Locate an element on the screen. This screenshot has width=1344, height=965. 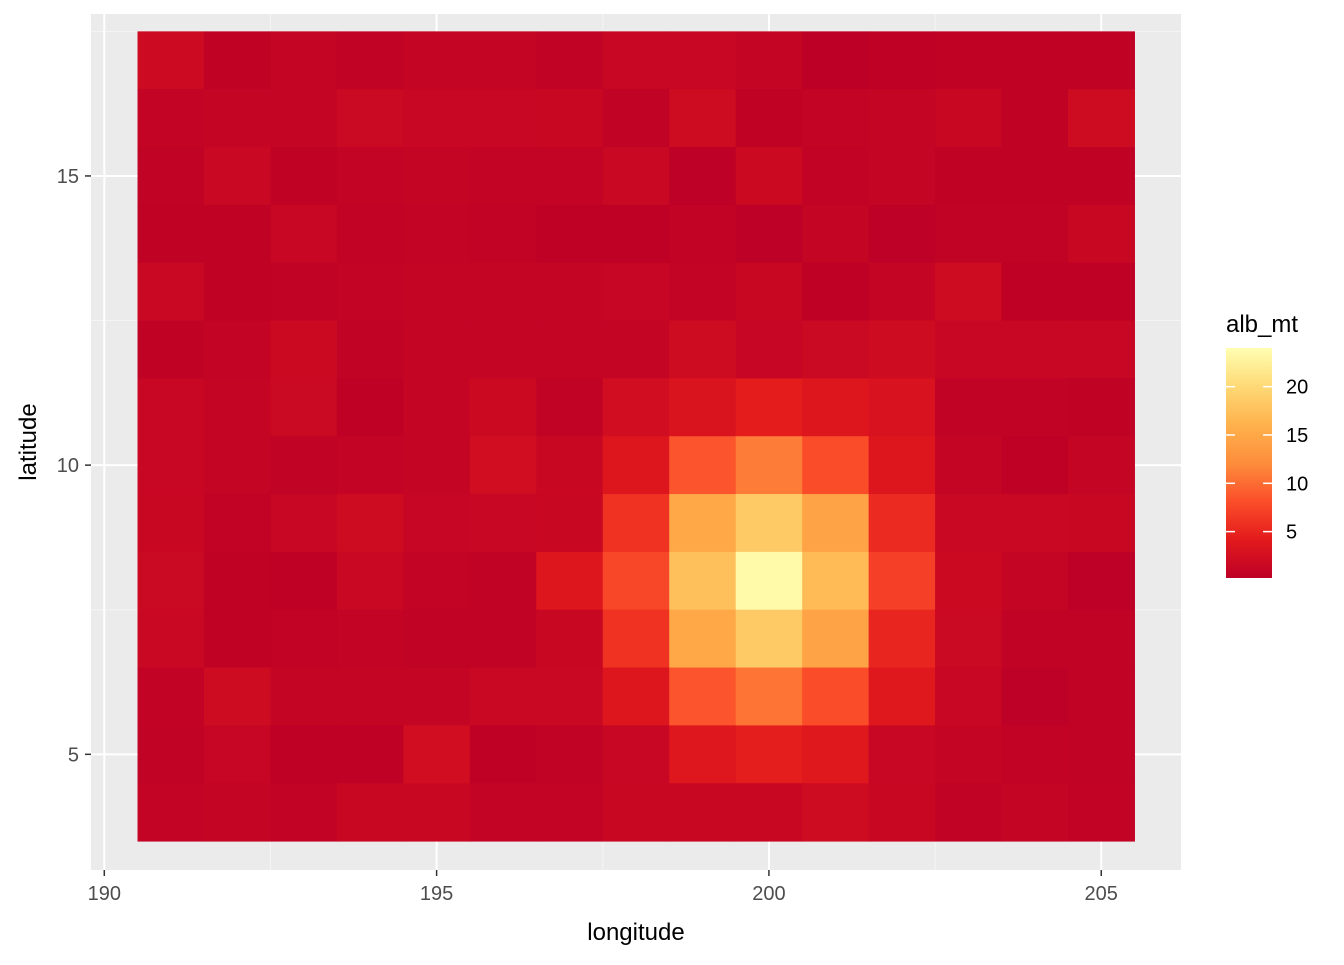
legend: alb_mt 5 10 15 20 is located at coordinates (1267, 444).